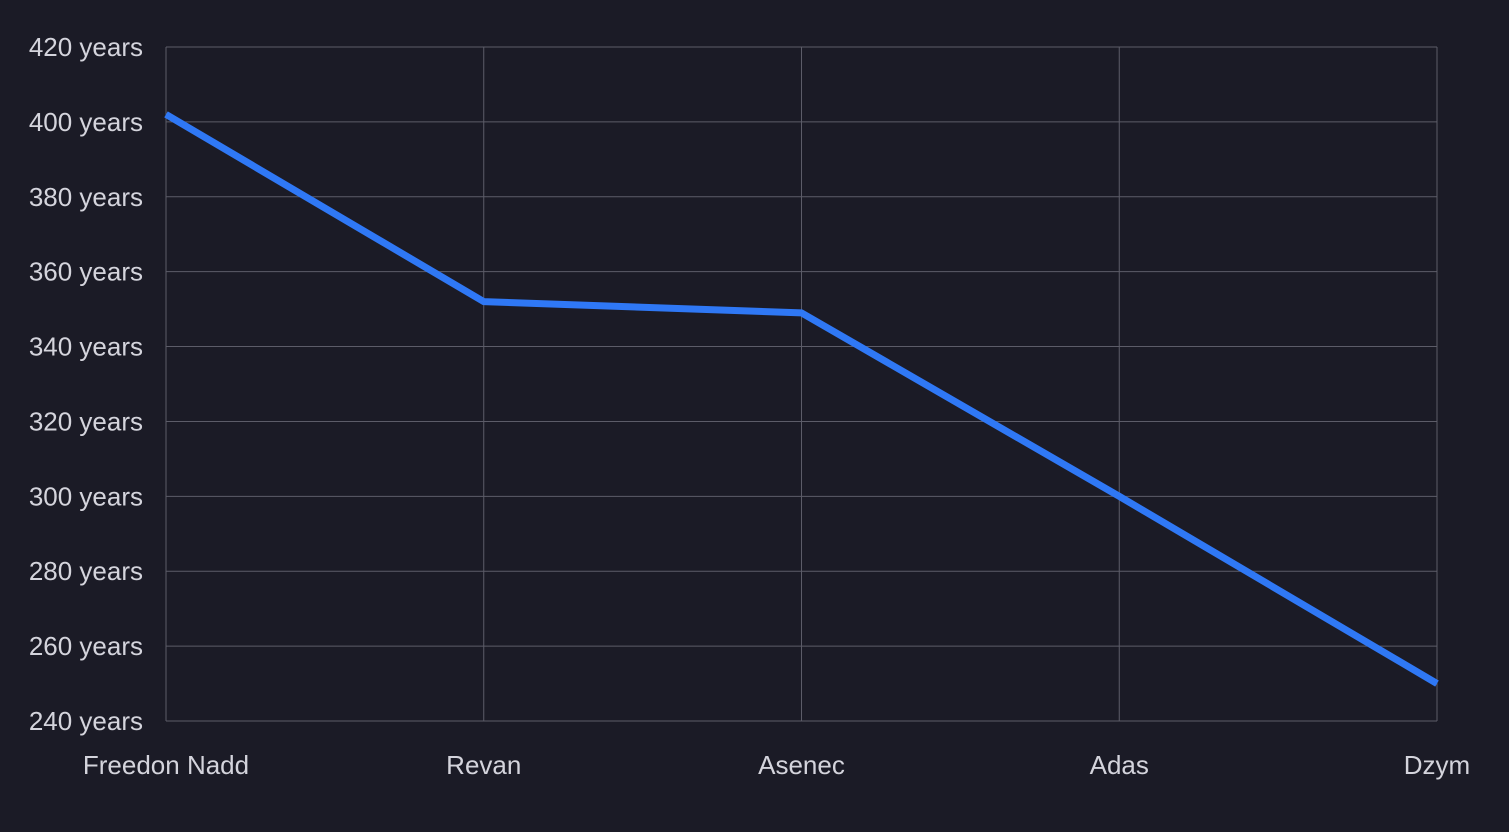  What do you see at coordinates (801, 765) in the screenshot?
I see `x-tick-label: Asenec` at bounding box center [801, 765].